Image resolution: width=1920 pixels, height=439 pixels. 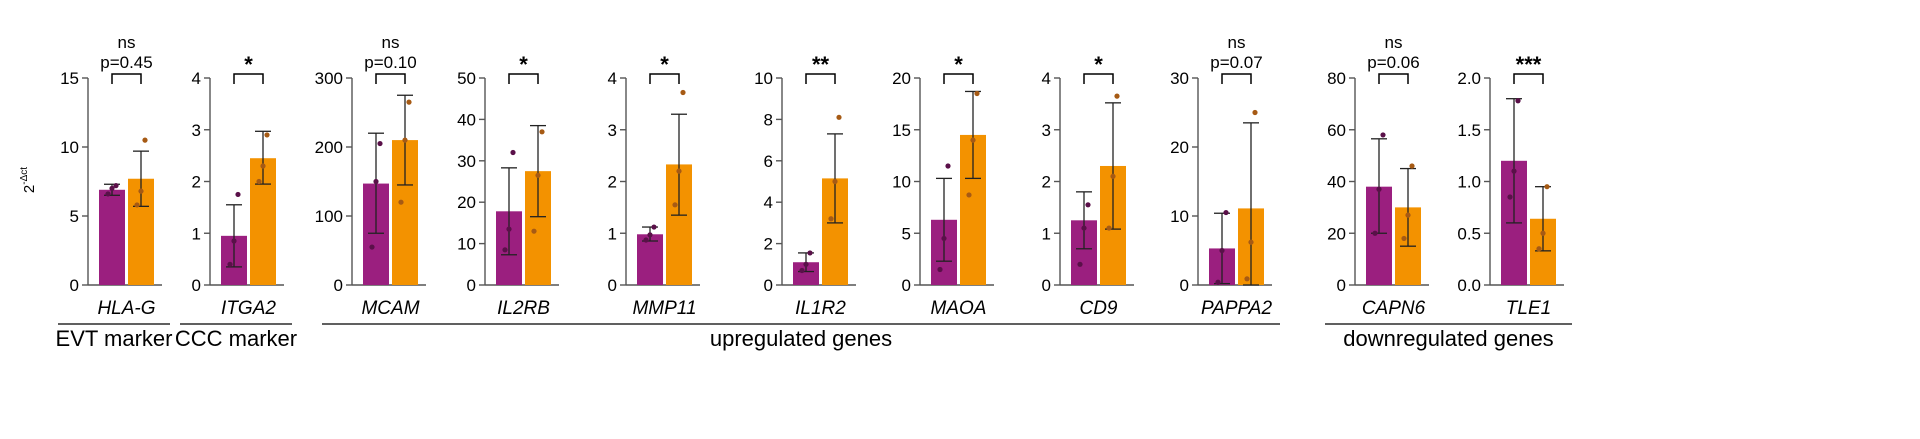 I want to click on y-tick-label: 0.5, so click(x=1469, y=233).